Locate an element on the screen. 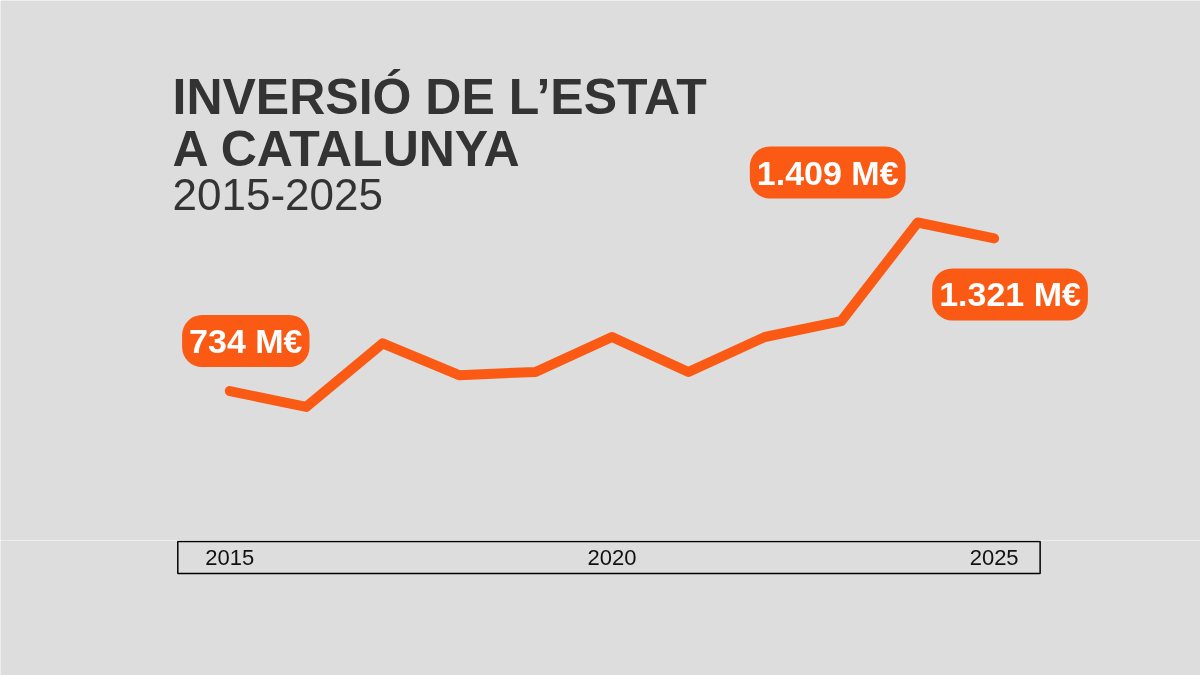  x-tick-label: 2020 is located at coordinates (612, 557).